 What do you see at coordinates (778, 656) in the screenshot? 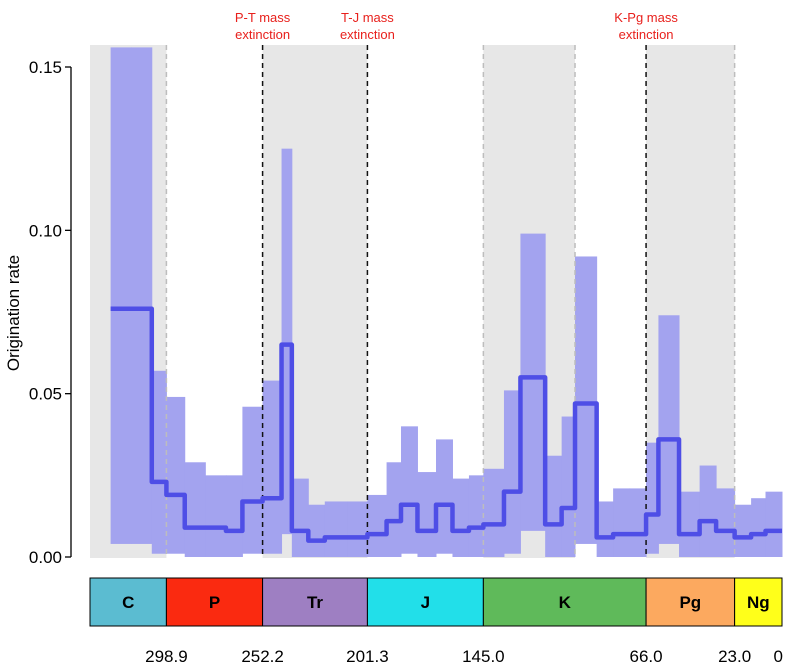
I see `x-tick-label: 0` at bounding box center [778, 656].